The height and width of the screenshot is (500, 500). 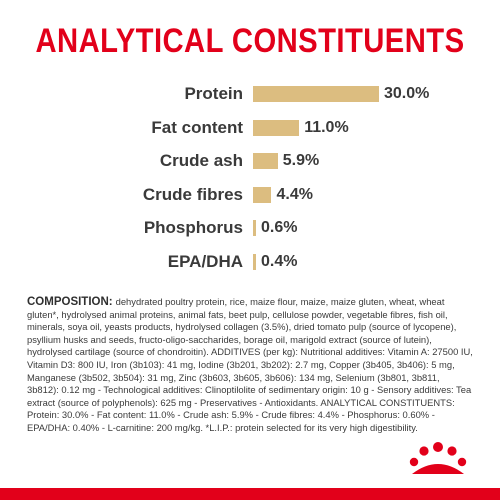 What do you see at coordinates (250, 128) in the screenshot?
I see `constituent-row: Fat content 11.0%` at bounding box center [250, 128].